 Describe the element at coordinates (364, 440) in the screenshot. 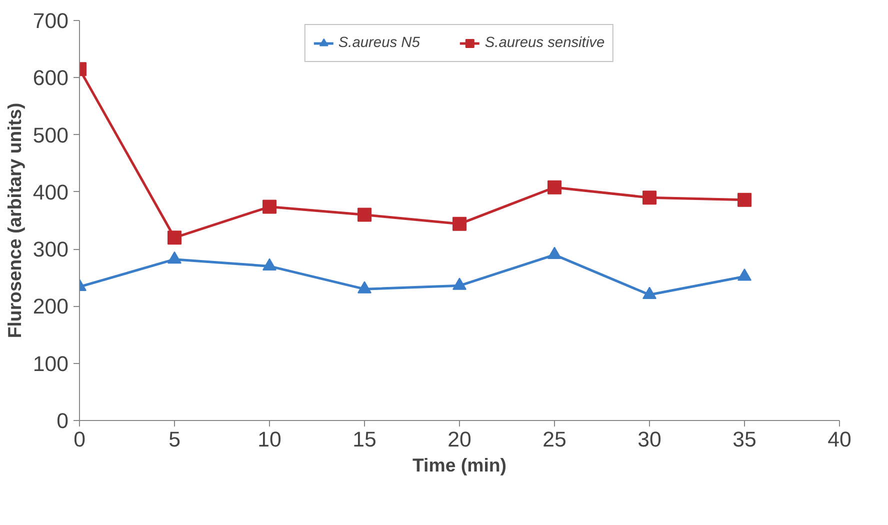

I see `x-tick-label: 15` at that location.